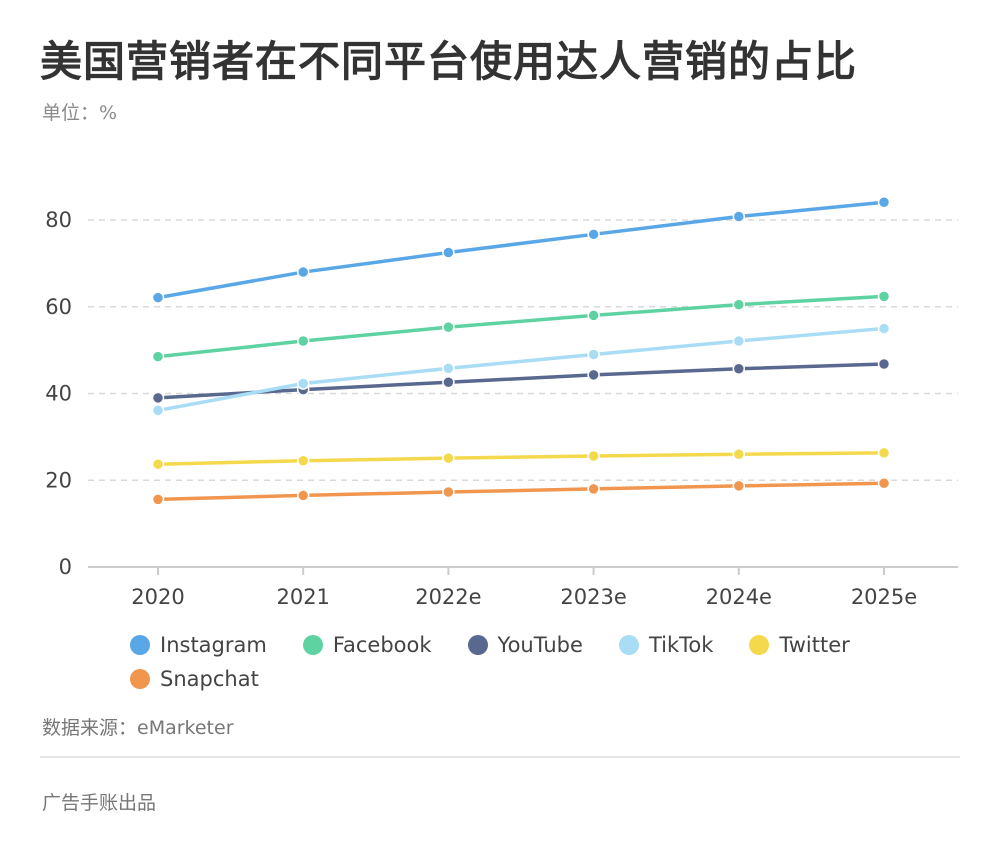 Image resolution: width=1000 pixels, height=850 pixels. Describe the element at coordinates (540, 645) in the screenshot. I see `legend-label: YouTube` at that location.